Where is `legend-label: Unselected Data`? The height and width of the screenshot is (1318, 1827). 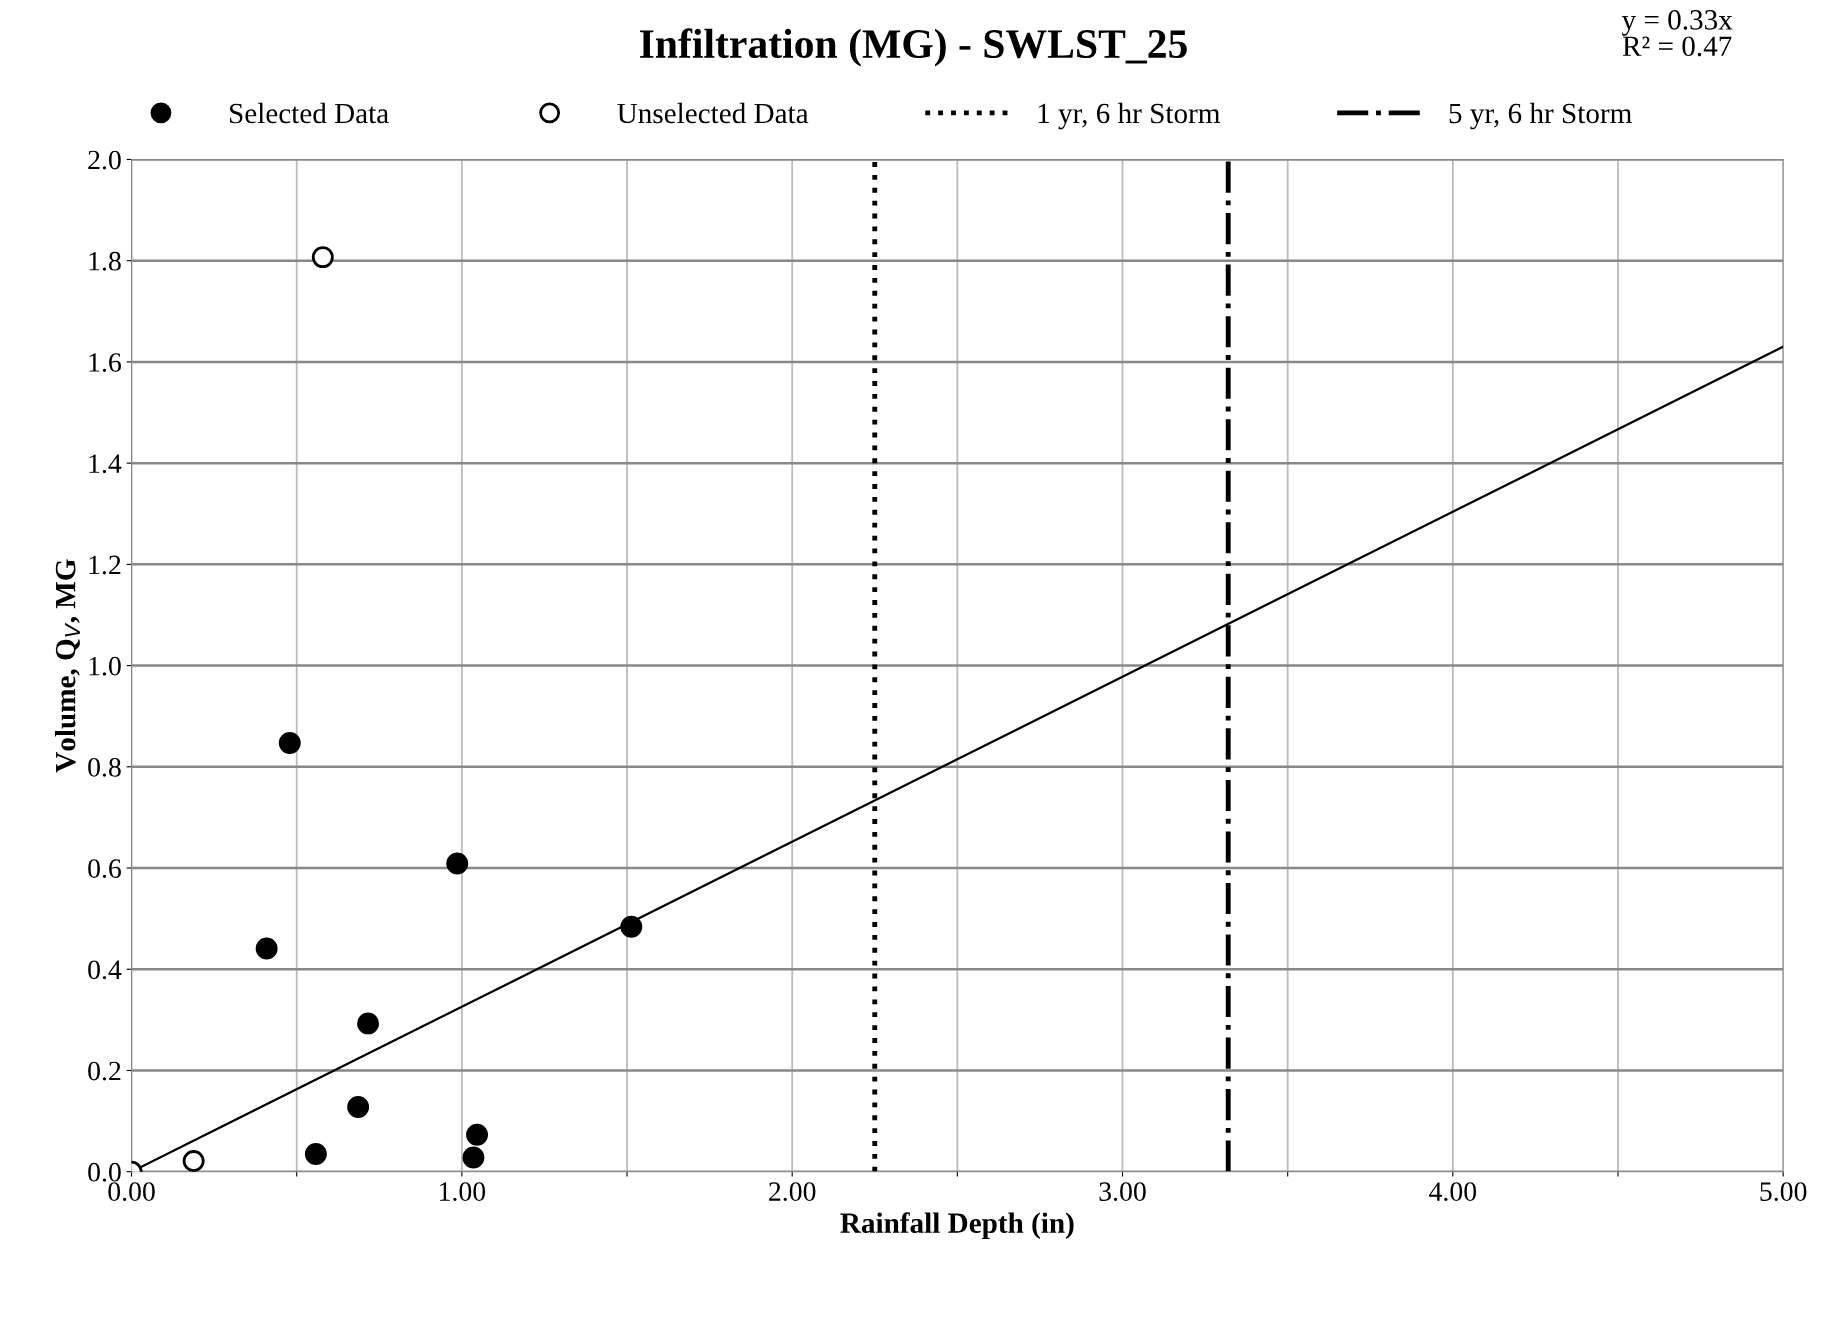
legend-label: Unselected Data is located at coordinates (713, 113).